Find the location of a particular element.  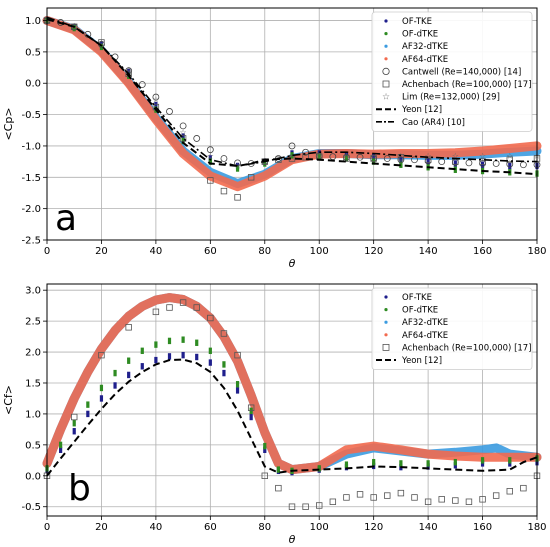

legend-entry-yeon-12-0: Yeon [12] is located at coordinates (421, 110).